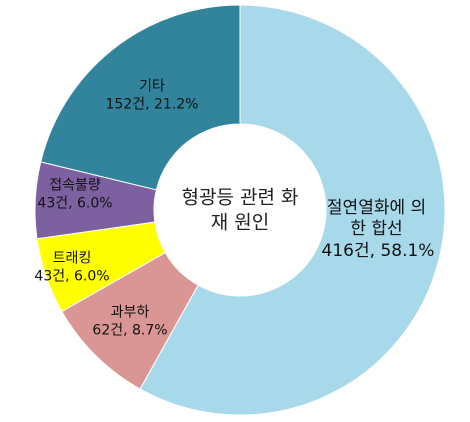 The image size is (470, 422). What do you see at coordinates (130, 312) in the screenshot?
I see `category-label: 과부하` at bounding box center [130, 312].